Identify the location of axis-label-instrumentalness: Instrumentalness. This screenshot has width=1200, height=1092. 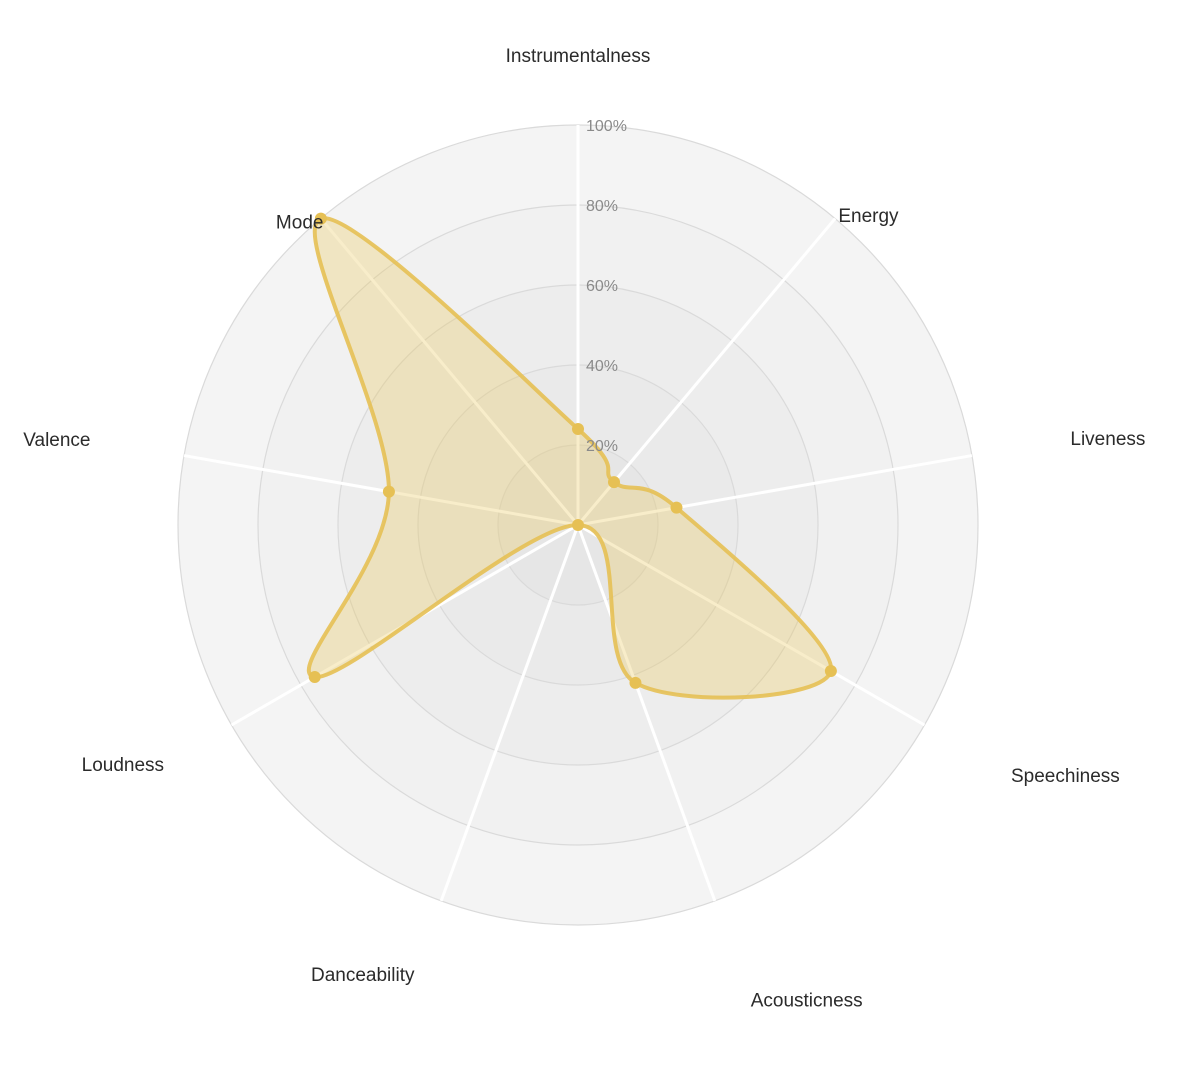
(578, 56).